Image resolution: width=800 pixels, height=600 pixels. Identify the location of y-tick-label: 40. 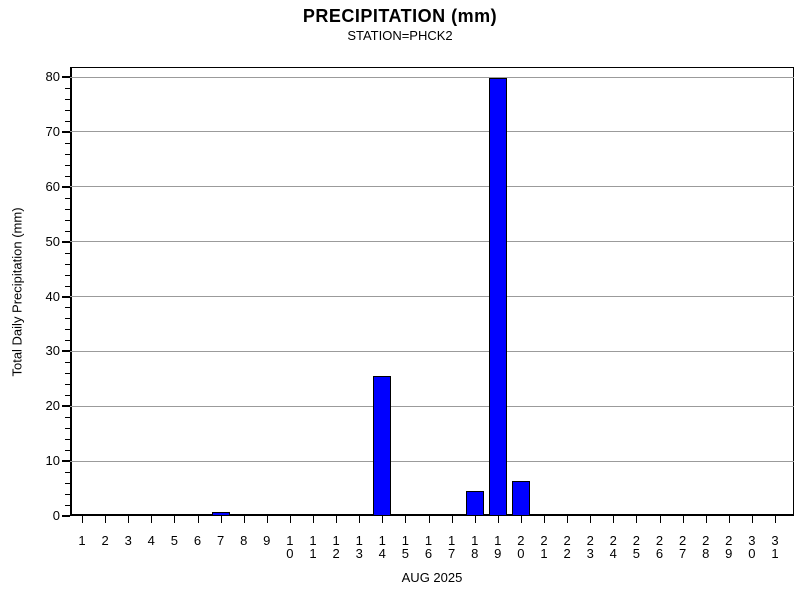
(52, 296).